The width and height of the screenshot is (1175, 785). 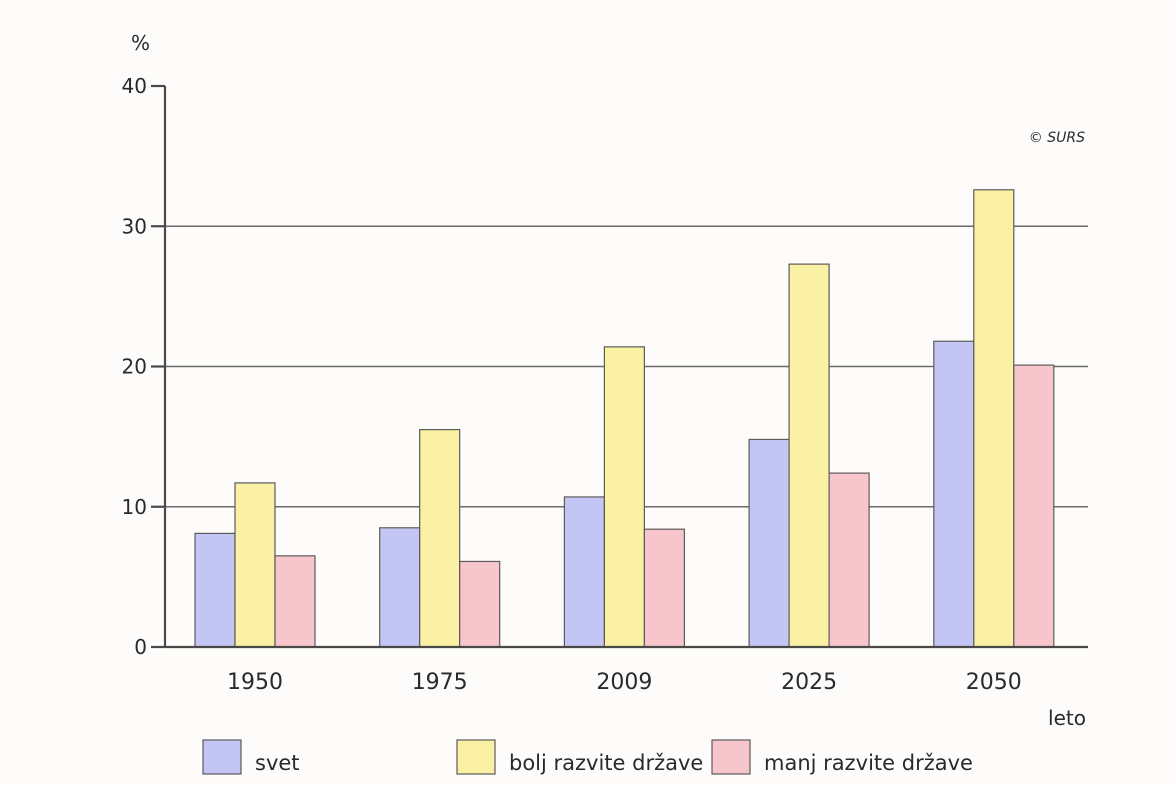 What do you see at coordinates (134, 507) in the screenshot?
I see `y-tick-label: 10` at bounding box center [134, 507].